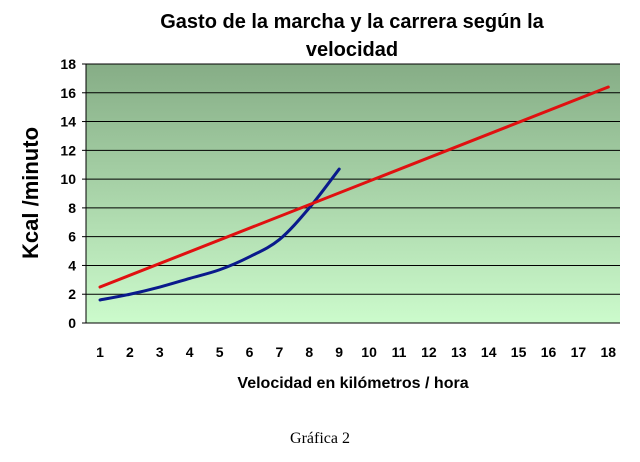 The width and height of the screenshot is (640, 462). I want to click on y-tick-label: 14, so click(68, 122).